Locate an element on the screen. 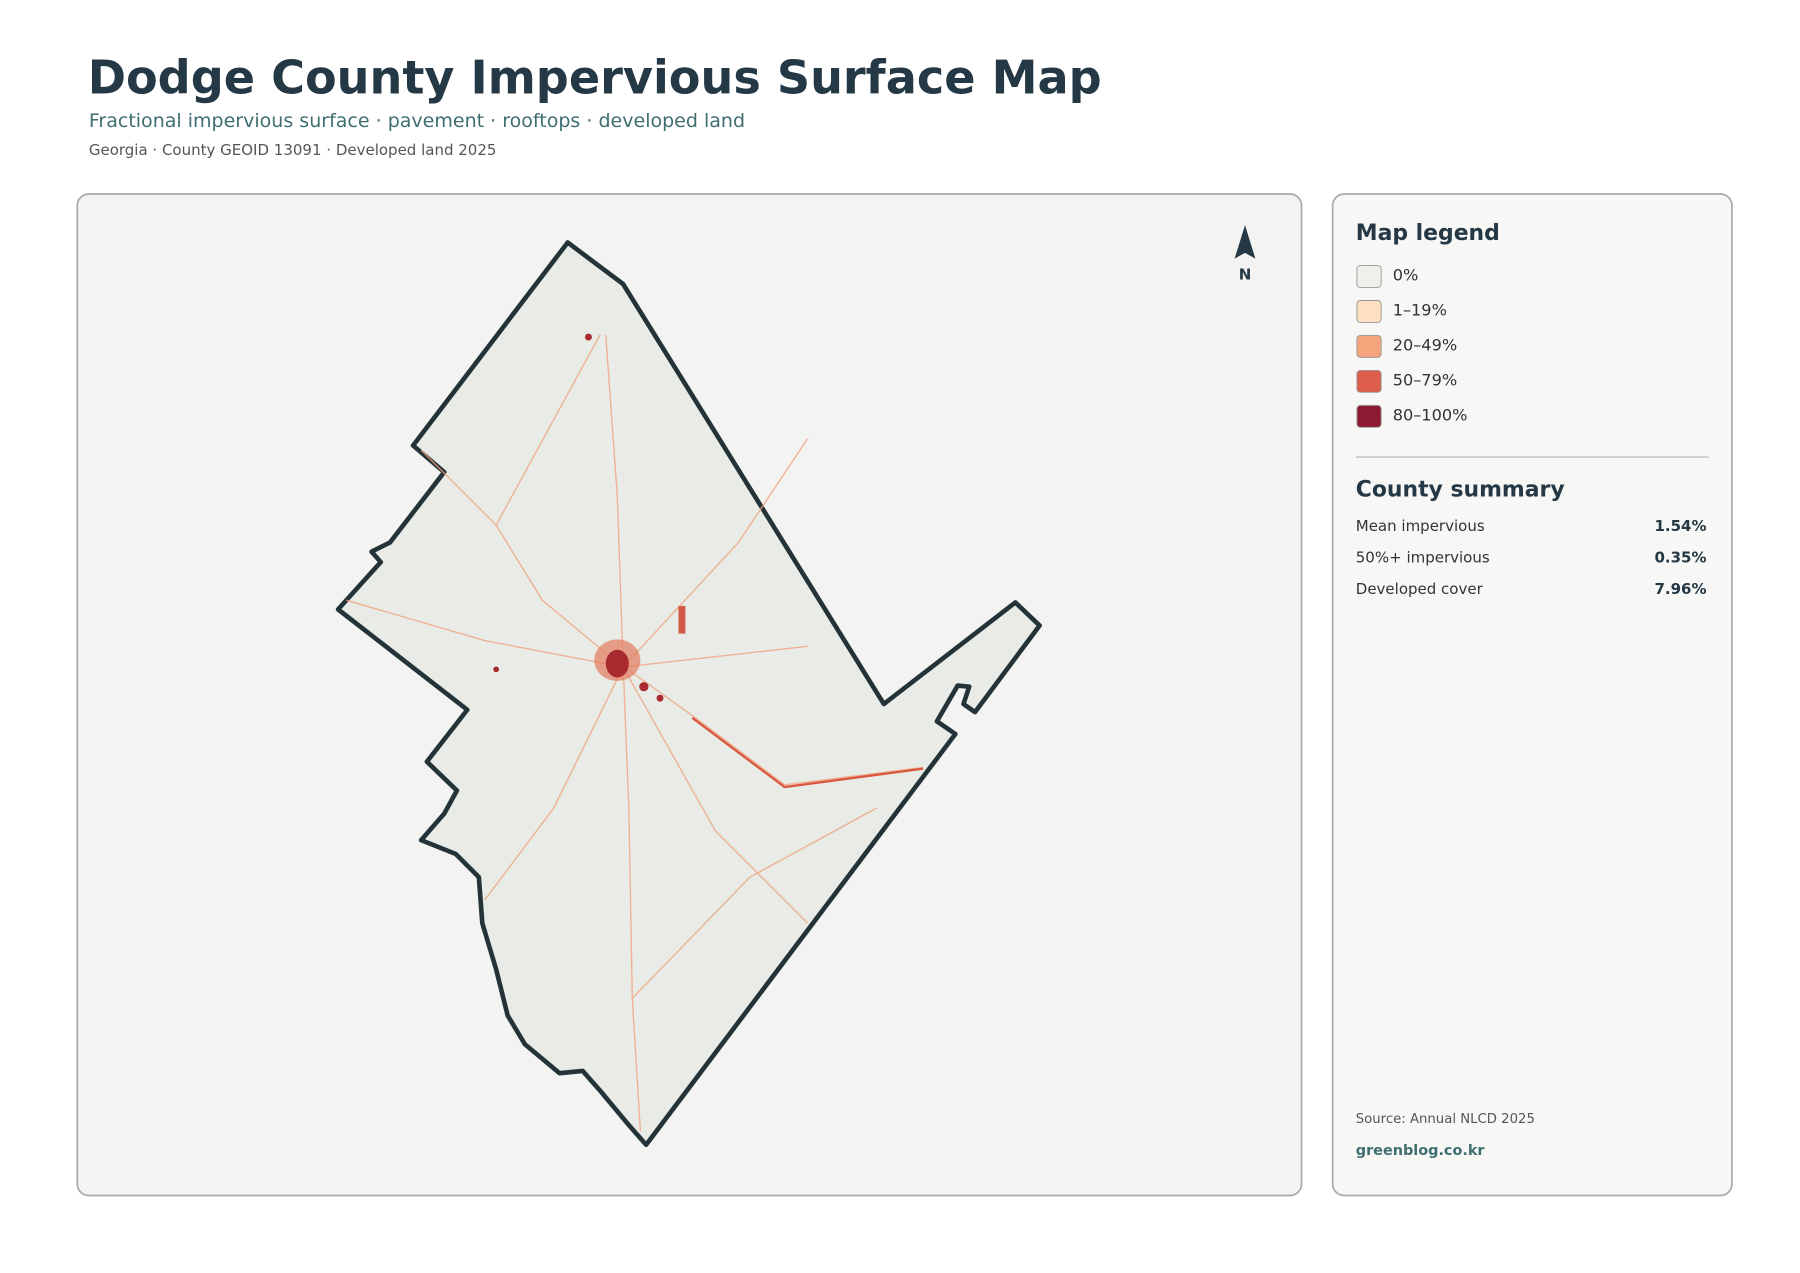 This screenshot has width=1800, height=1273. legend: 0% 1–19% 20–49% 50–79% 80–100% is located at coordinates (1412, 346).